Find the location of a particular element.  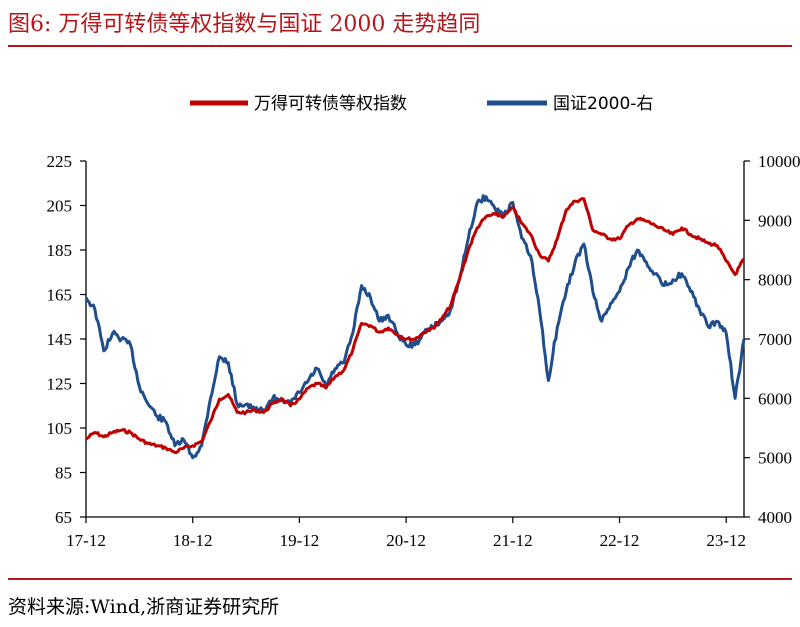

y-right-tick-label: 9000 is located at coordinates (775, 220).